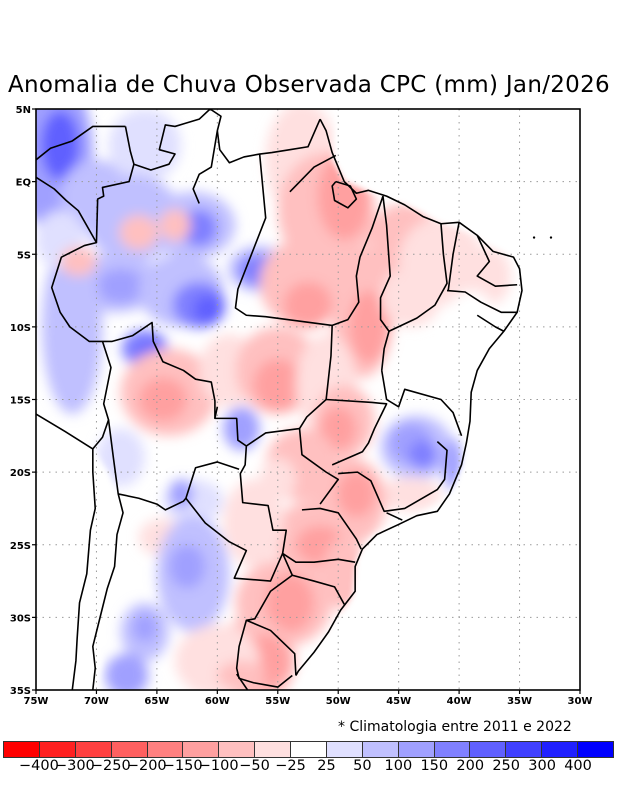 This screenshot has width=618, height=800. Describe the element at coordinates (110, 766) in the screenshot. I see `colorbar-label: −250` at that location.